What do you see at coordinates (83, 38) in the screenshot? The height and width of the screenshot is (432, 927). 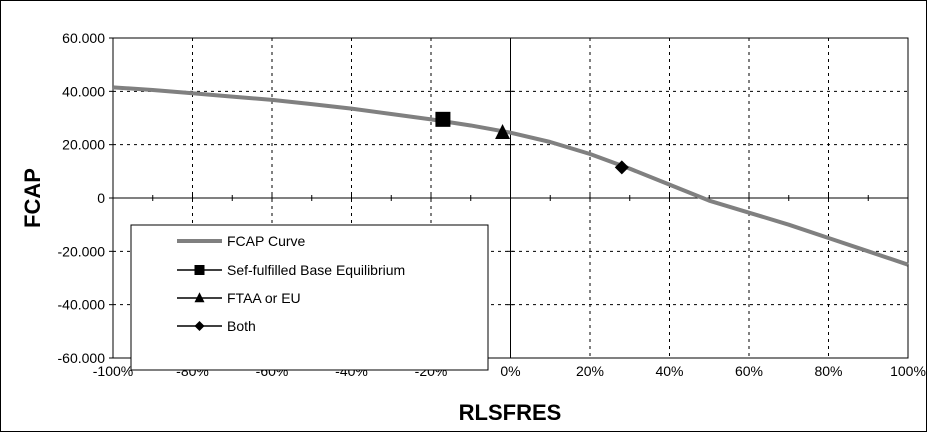 I see `y-tick-label: 60.000` at bounding box center [83, 38].